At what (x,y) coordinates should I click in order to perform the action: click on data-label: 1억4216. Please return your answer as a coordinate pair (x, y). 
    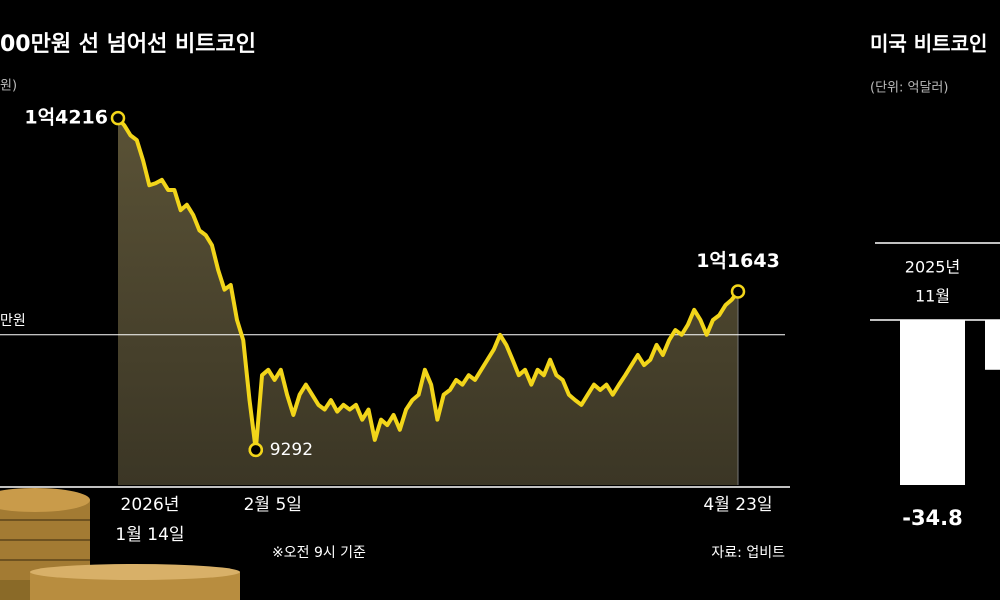
    Looking at the image, I should click on (66, 118).